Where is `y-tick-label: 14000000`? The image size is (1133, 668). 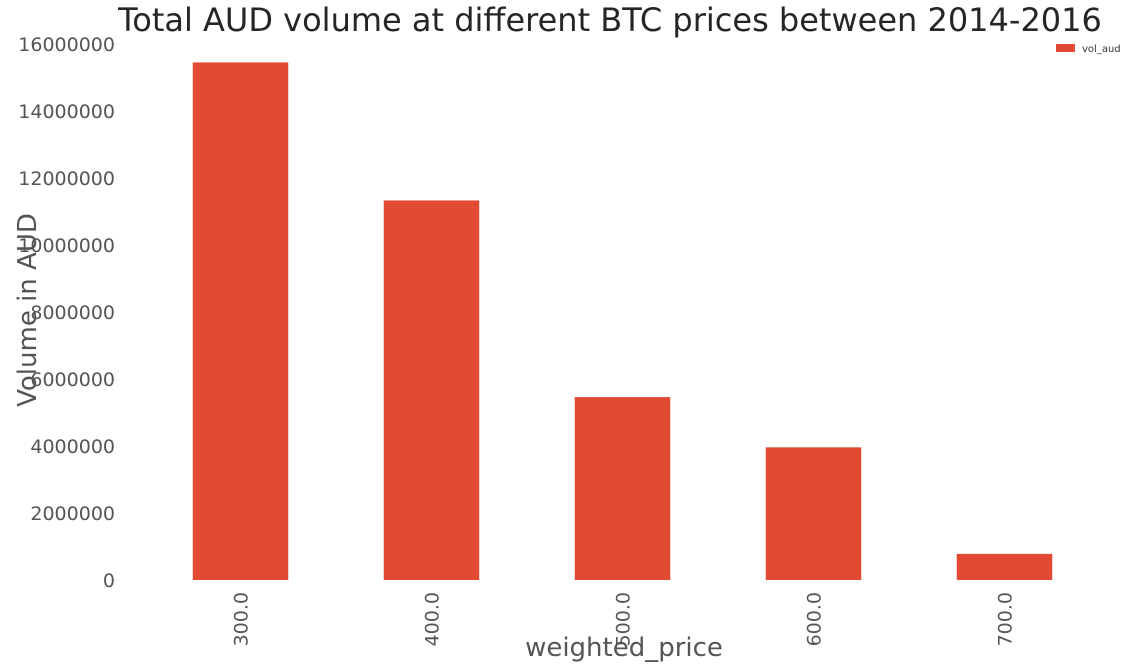 y-tick-label: 14000000 is located at coordinates (66, 112).